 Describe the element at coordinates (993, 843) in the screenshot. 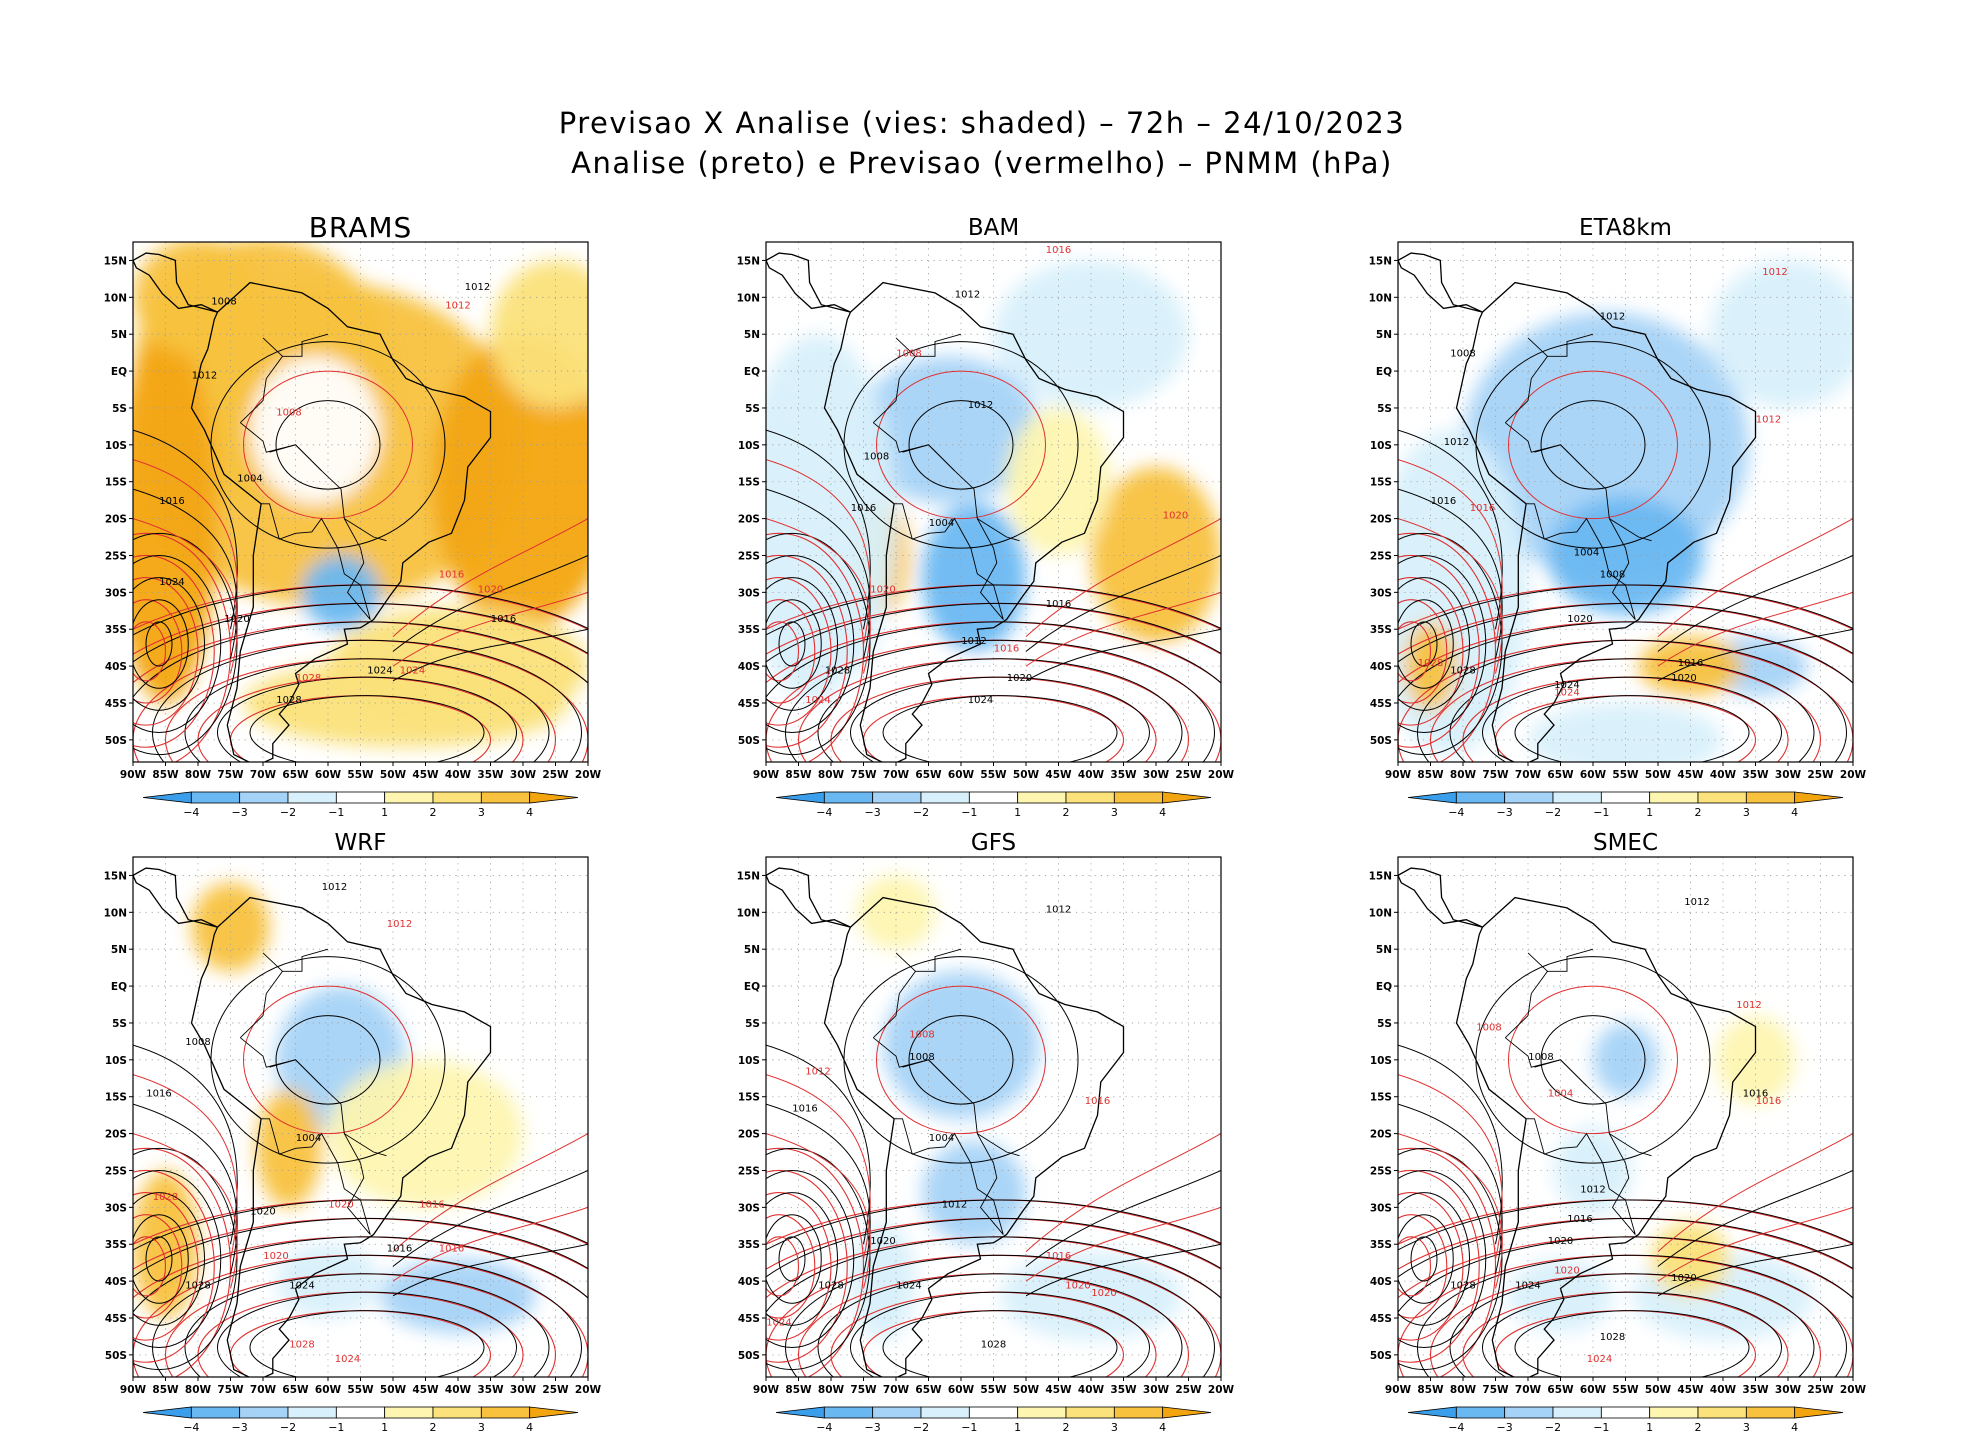

I see `panel-title: GFS` at that location.